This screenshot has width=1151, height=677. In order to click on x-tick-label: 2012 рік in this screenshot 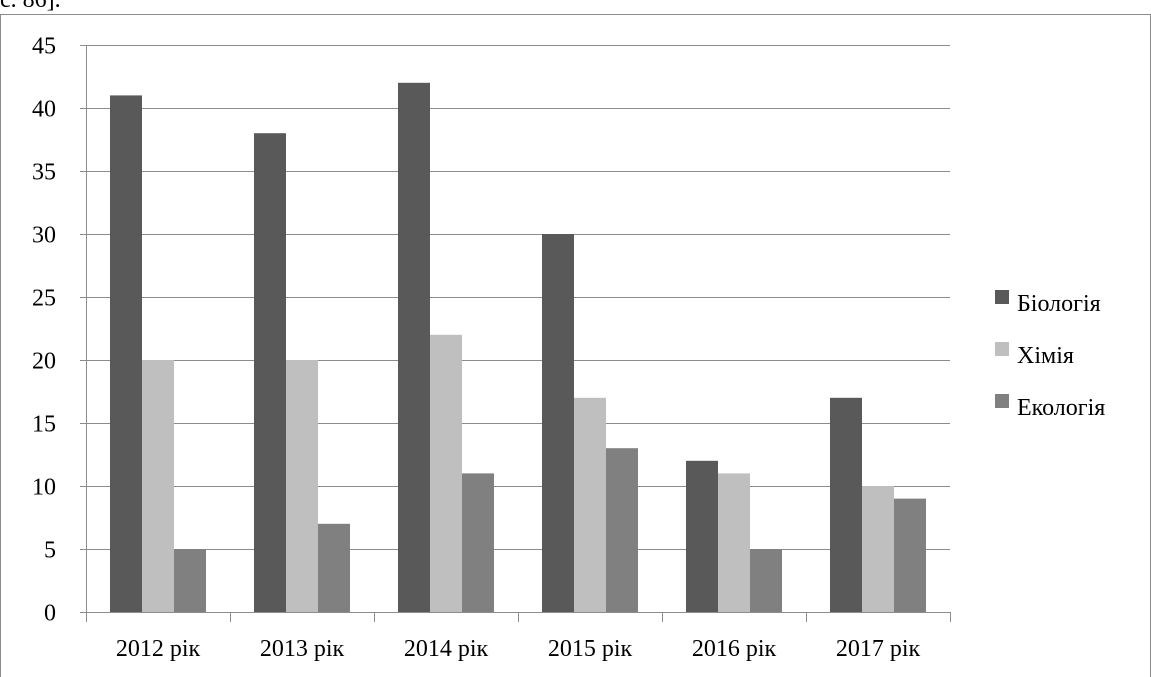, I will do `click(158, 649)`.